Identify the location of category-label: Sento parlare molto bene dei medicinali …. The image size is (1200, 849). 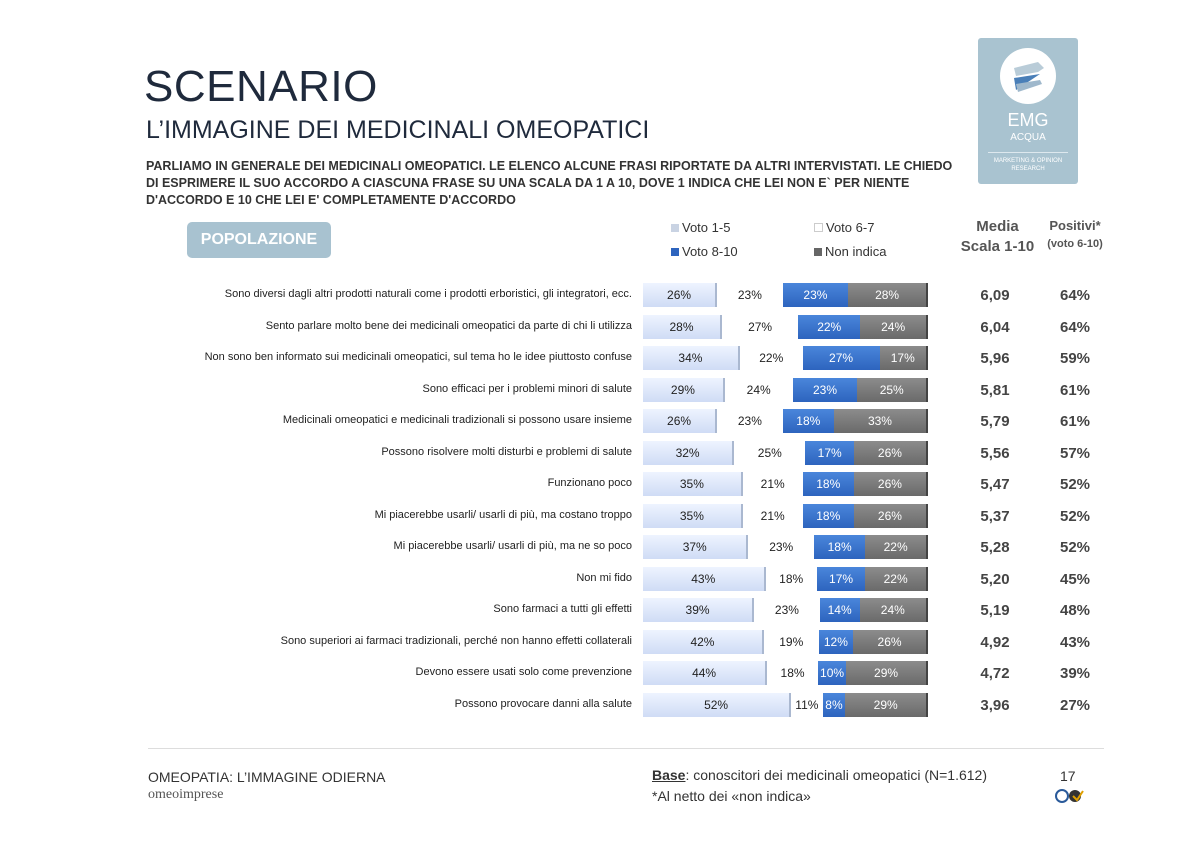
(448, 325).